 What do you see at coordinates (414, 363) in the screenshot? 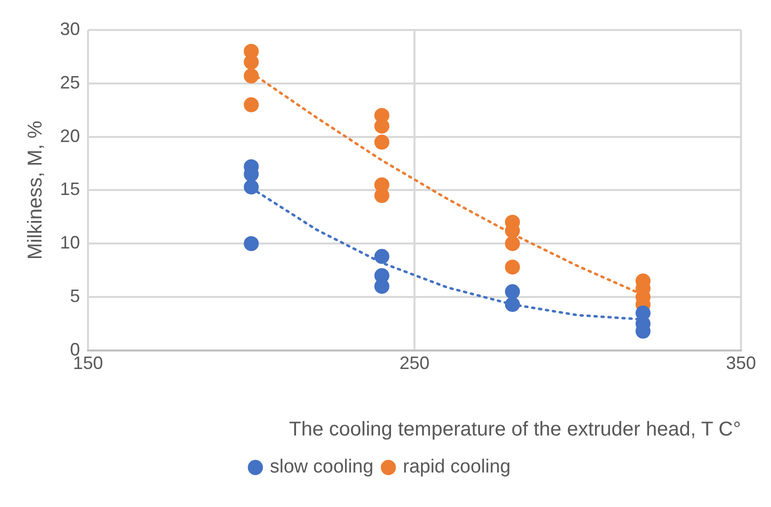
I see `x-tick-label: 250` at bounding box center [414, 363].